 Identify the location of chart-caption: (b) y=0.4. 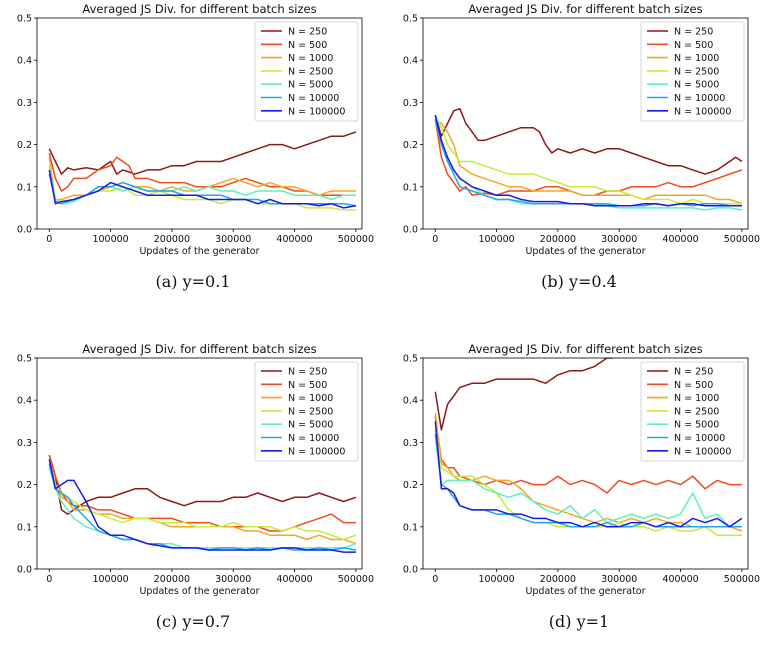
(579, 281).